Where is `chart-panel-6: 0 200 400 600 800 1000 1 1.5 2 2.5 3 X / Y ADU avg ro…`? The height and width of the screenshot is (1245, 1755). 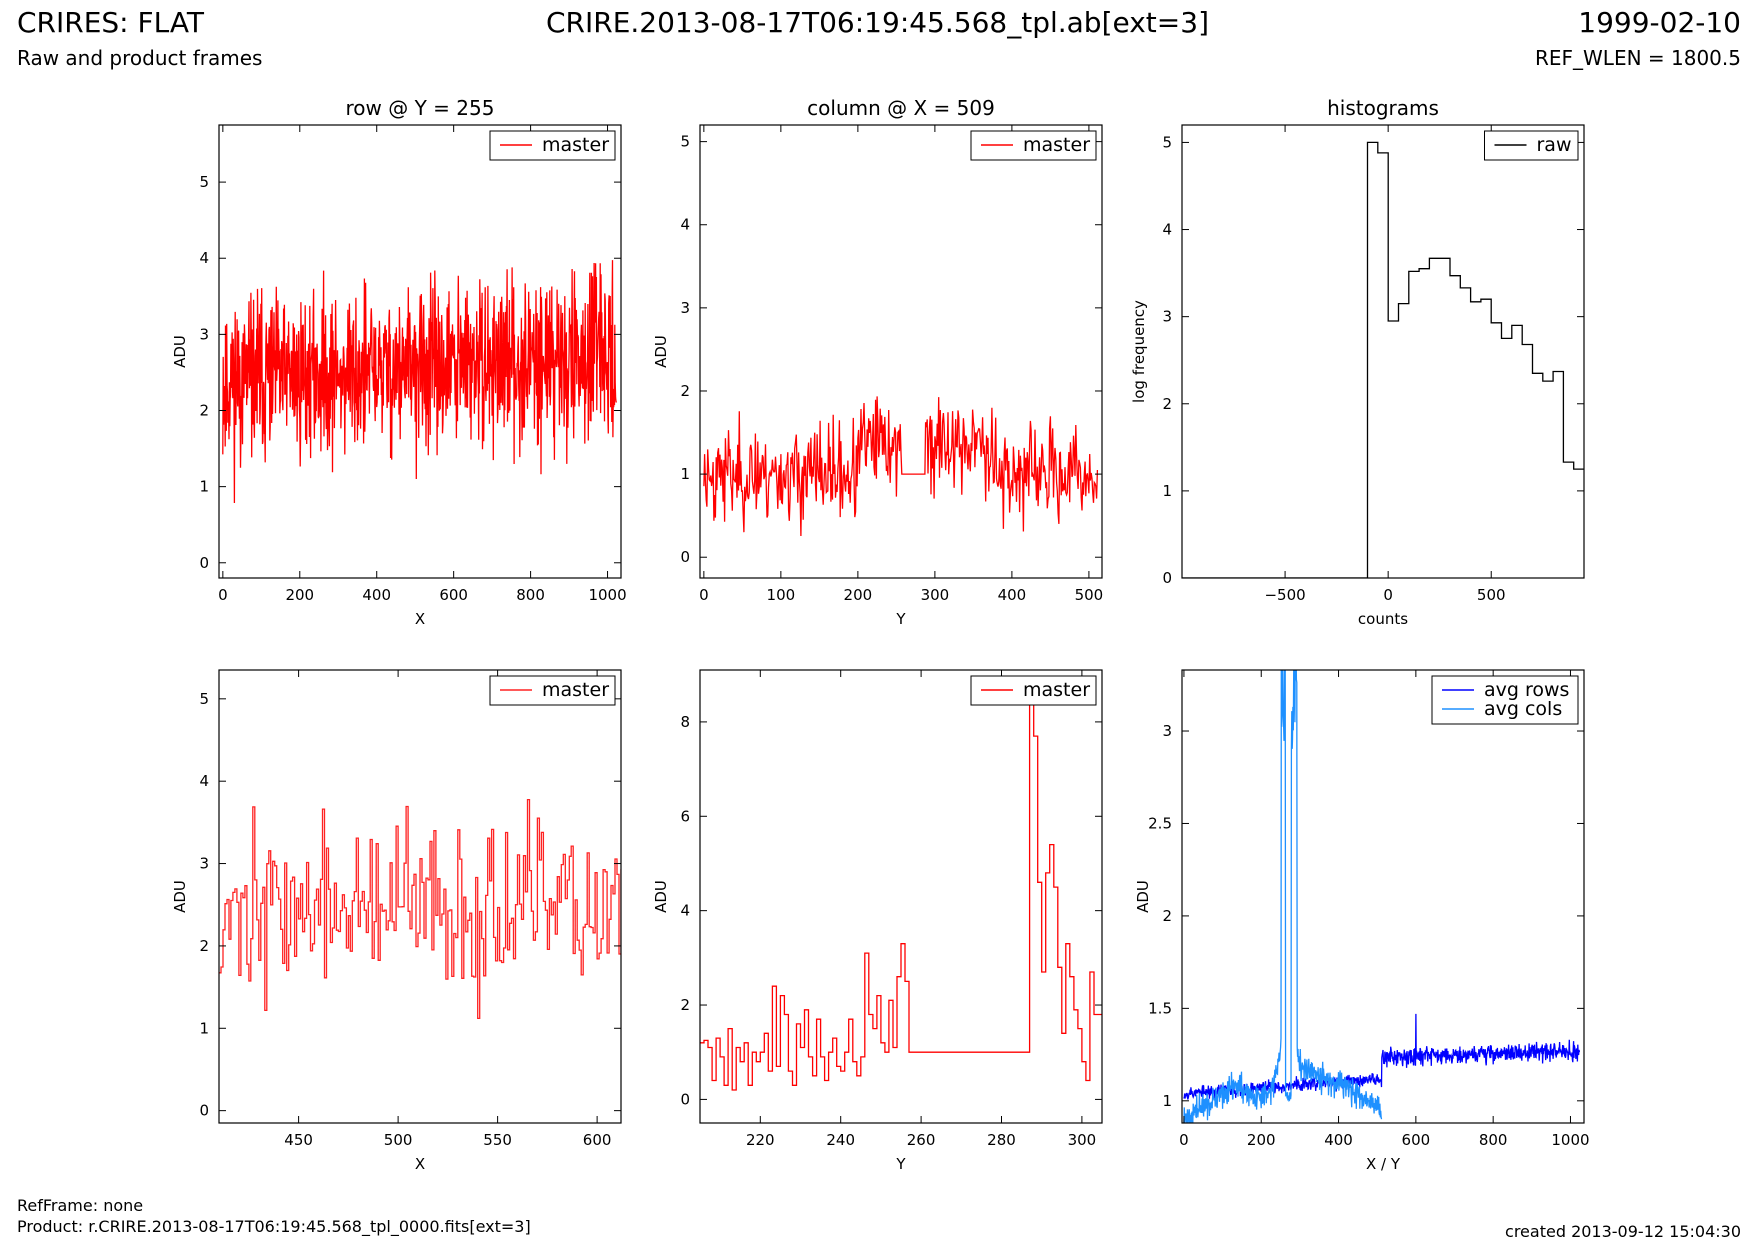 chart-panel-6: 0 200 400 600 800 1000 1 1.5 2 2.5 3 X / Y ADU avg ro… is located at coordinates (1362, 921).